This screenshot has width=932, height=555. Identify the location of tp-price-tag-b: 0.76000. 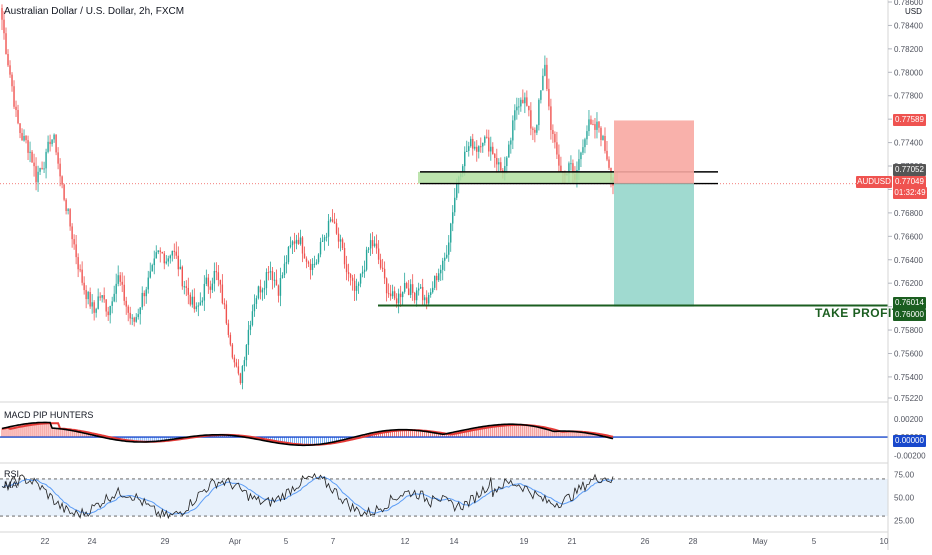
(909, 315).